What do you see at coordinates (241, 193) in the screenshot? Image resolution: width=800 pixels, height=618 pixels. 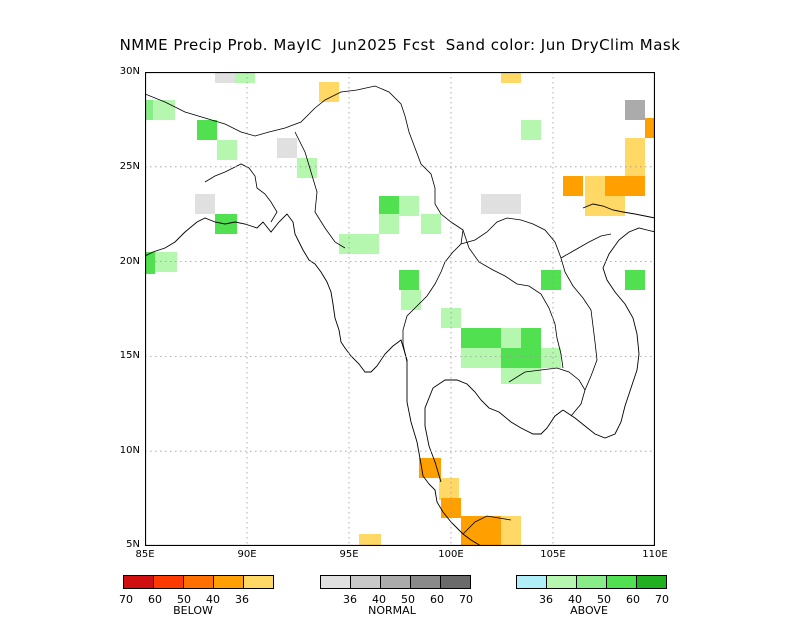 I see `border-bangladesh` at bounding box center [241, 193].